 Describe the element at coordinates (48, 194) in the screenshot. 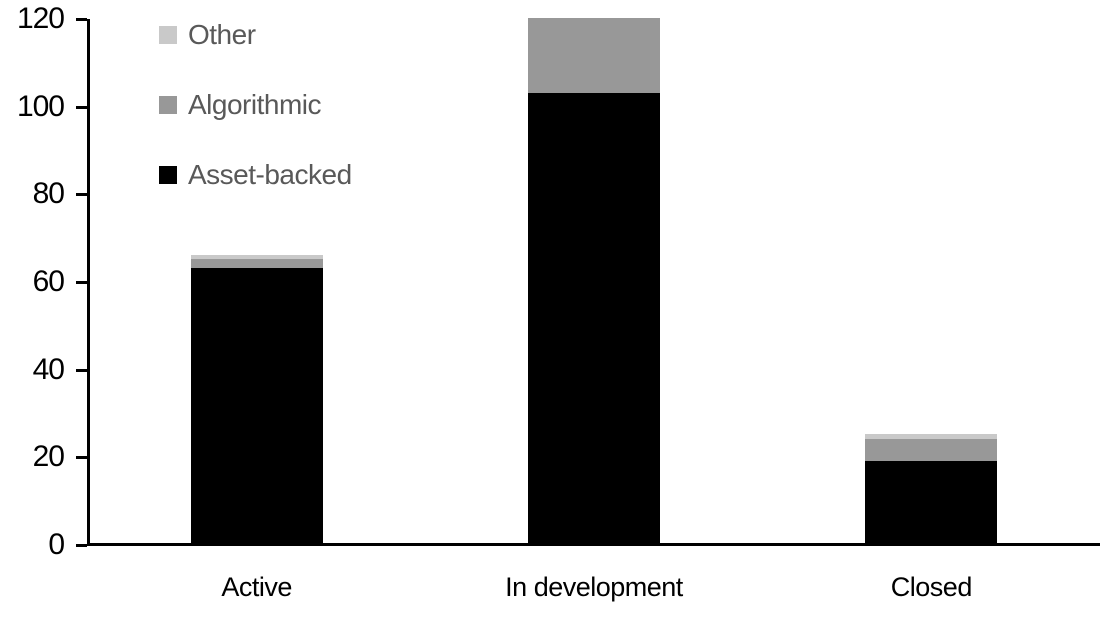

I see `y-tick-label-80: 80` at that location.